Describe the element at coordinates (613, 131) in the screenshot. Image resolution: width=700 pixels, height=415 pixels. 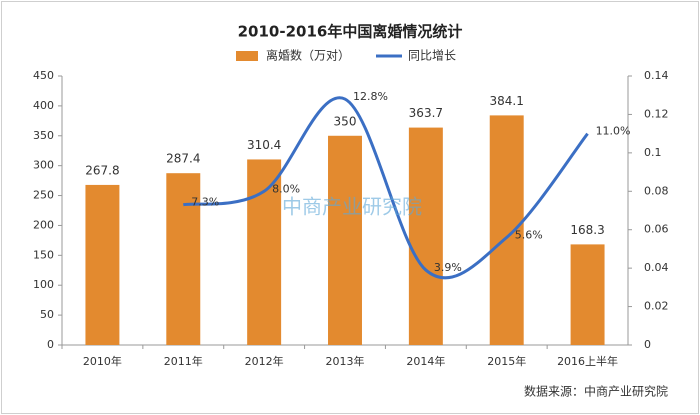
I see `line-value-label: 11.0%` at that location.